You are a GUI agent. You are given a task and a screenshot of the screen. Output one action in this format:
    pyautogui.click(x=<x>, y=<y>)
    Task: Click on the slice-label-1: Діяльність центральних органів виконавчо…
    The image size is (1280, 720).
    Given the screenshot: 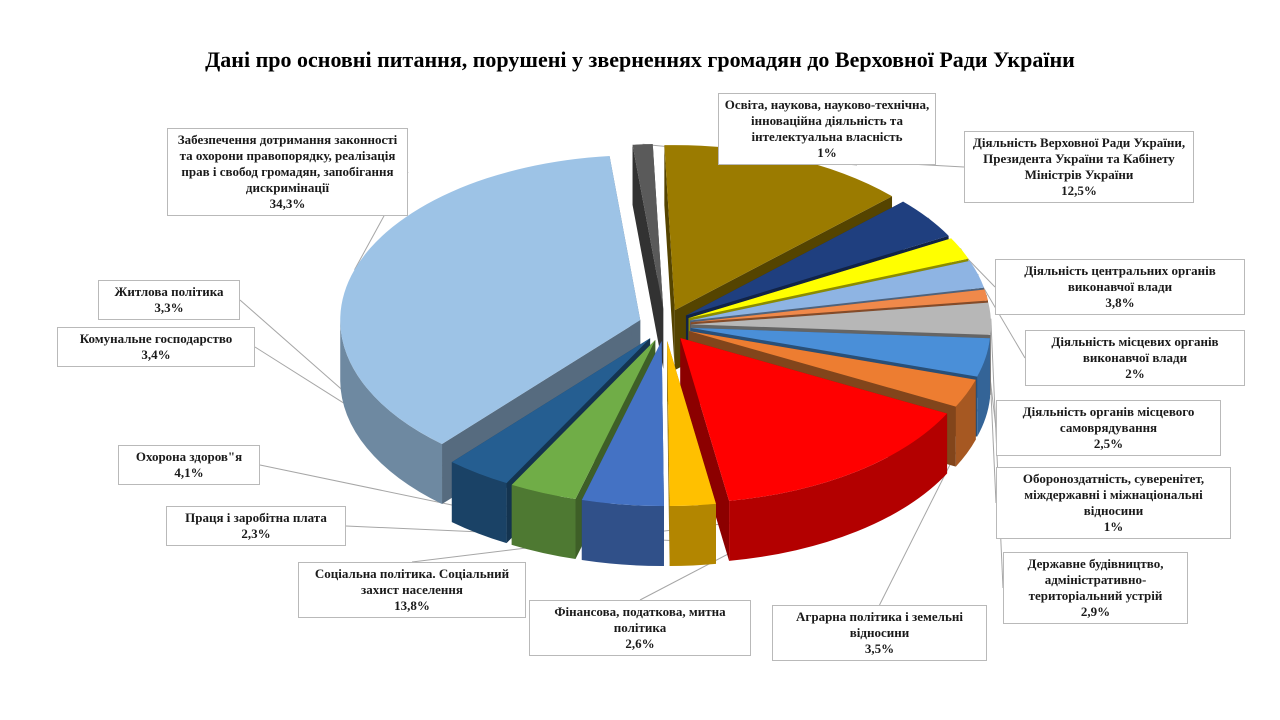 What is the action you would take?
    pyautogui.click(x=1120, y=287)
    